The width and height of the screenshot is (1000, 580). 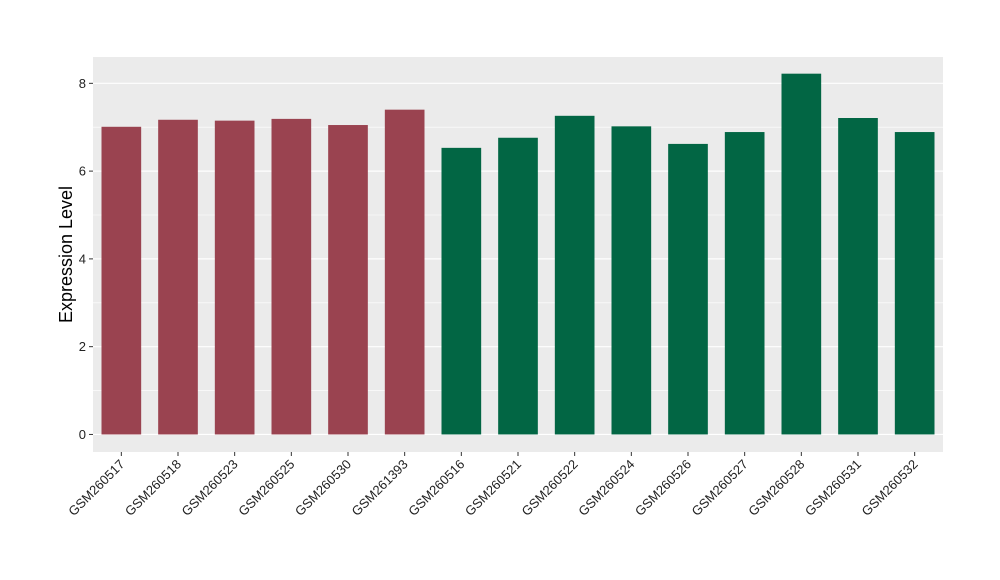 I want to click on x-tick-label: GSM260524, so click(x=606, y=488).